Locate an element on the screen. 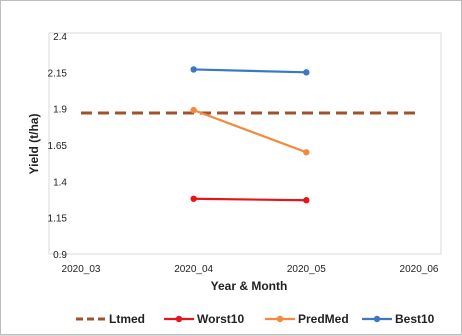  y-tick-label: 2.15 is located at coordinates (58, 73).